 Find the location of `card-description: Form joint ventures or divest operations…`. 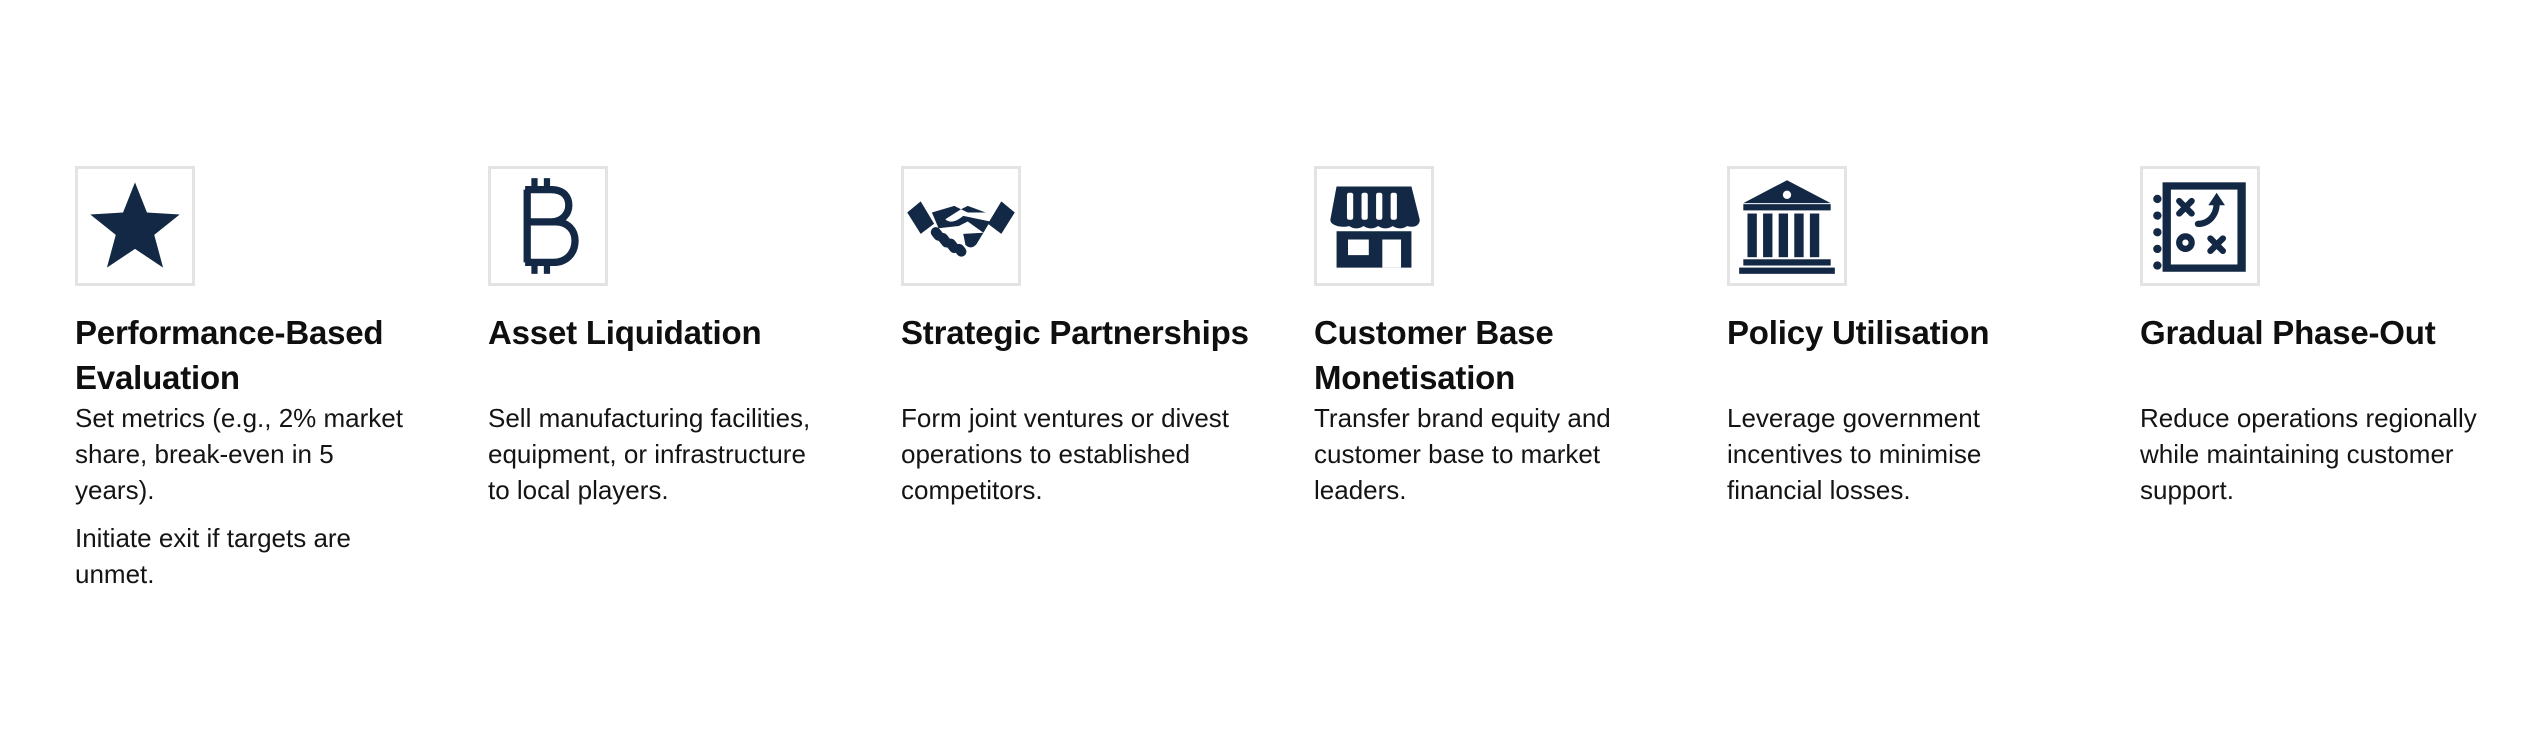

card-description: Form joint ventures or divest operations… is located at coordinates (1065, 454).